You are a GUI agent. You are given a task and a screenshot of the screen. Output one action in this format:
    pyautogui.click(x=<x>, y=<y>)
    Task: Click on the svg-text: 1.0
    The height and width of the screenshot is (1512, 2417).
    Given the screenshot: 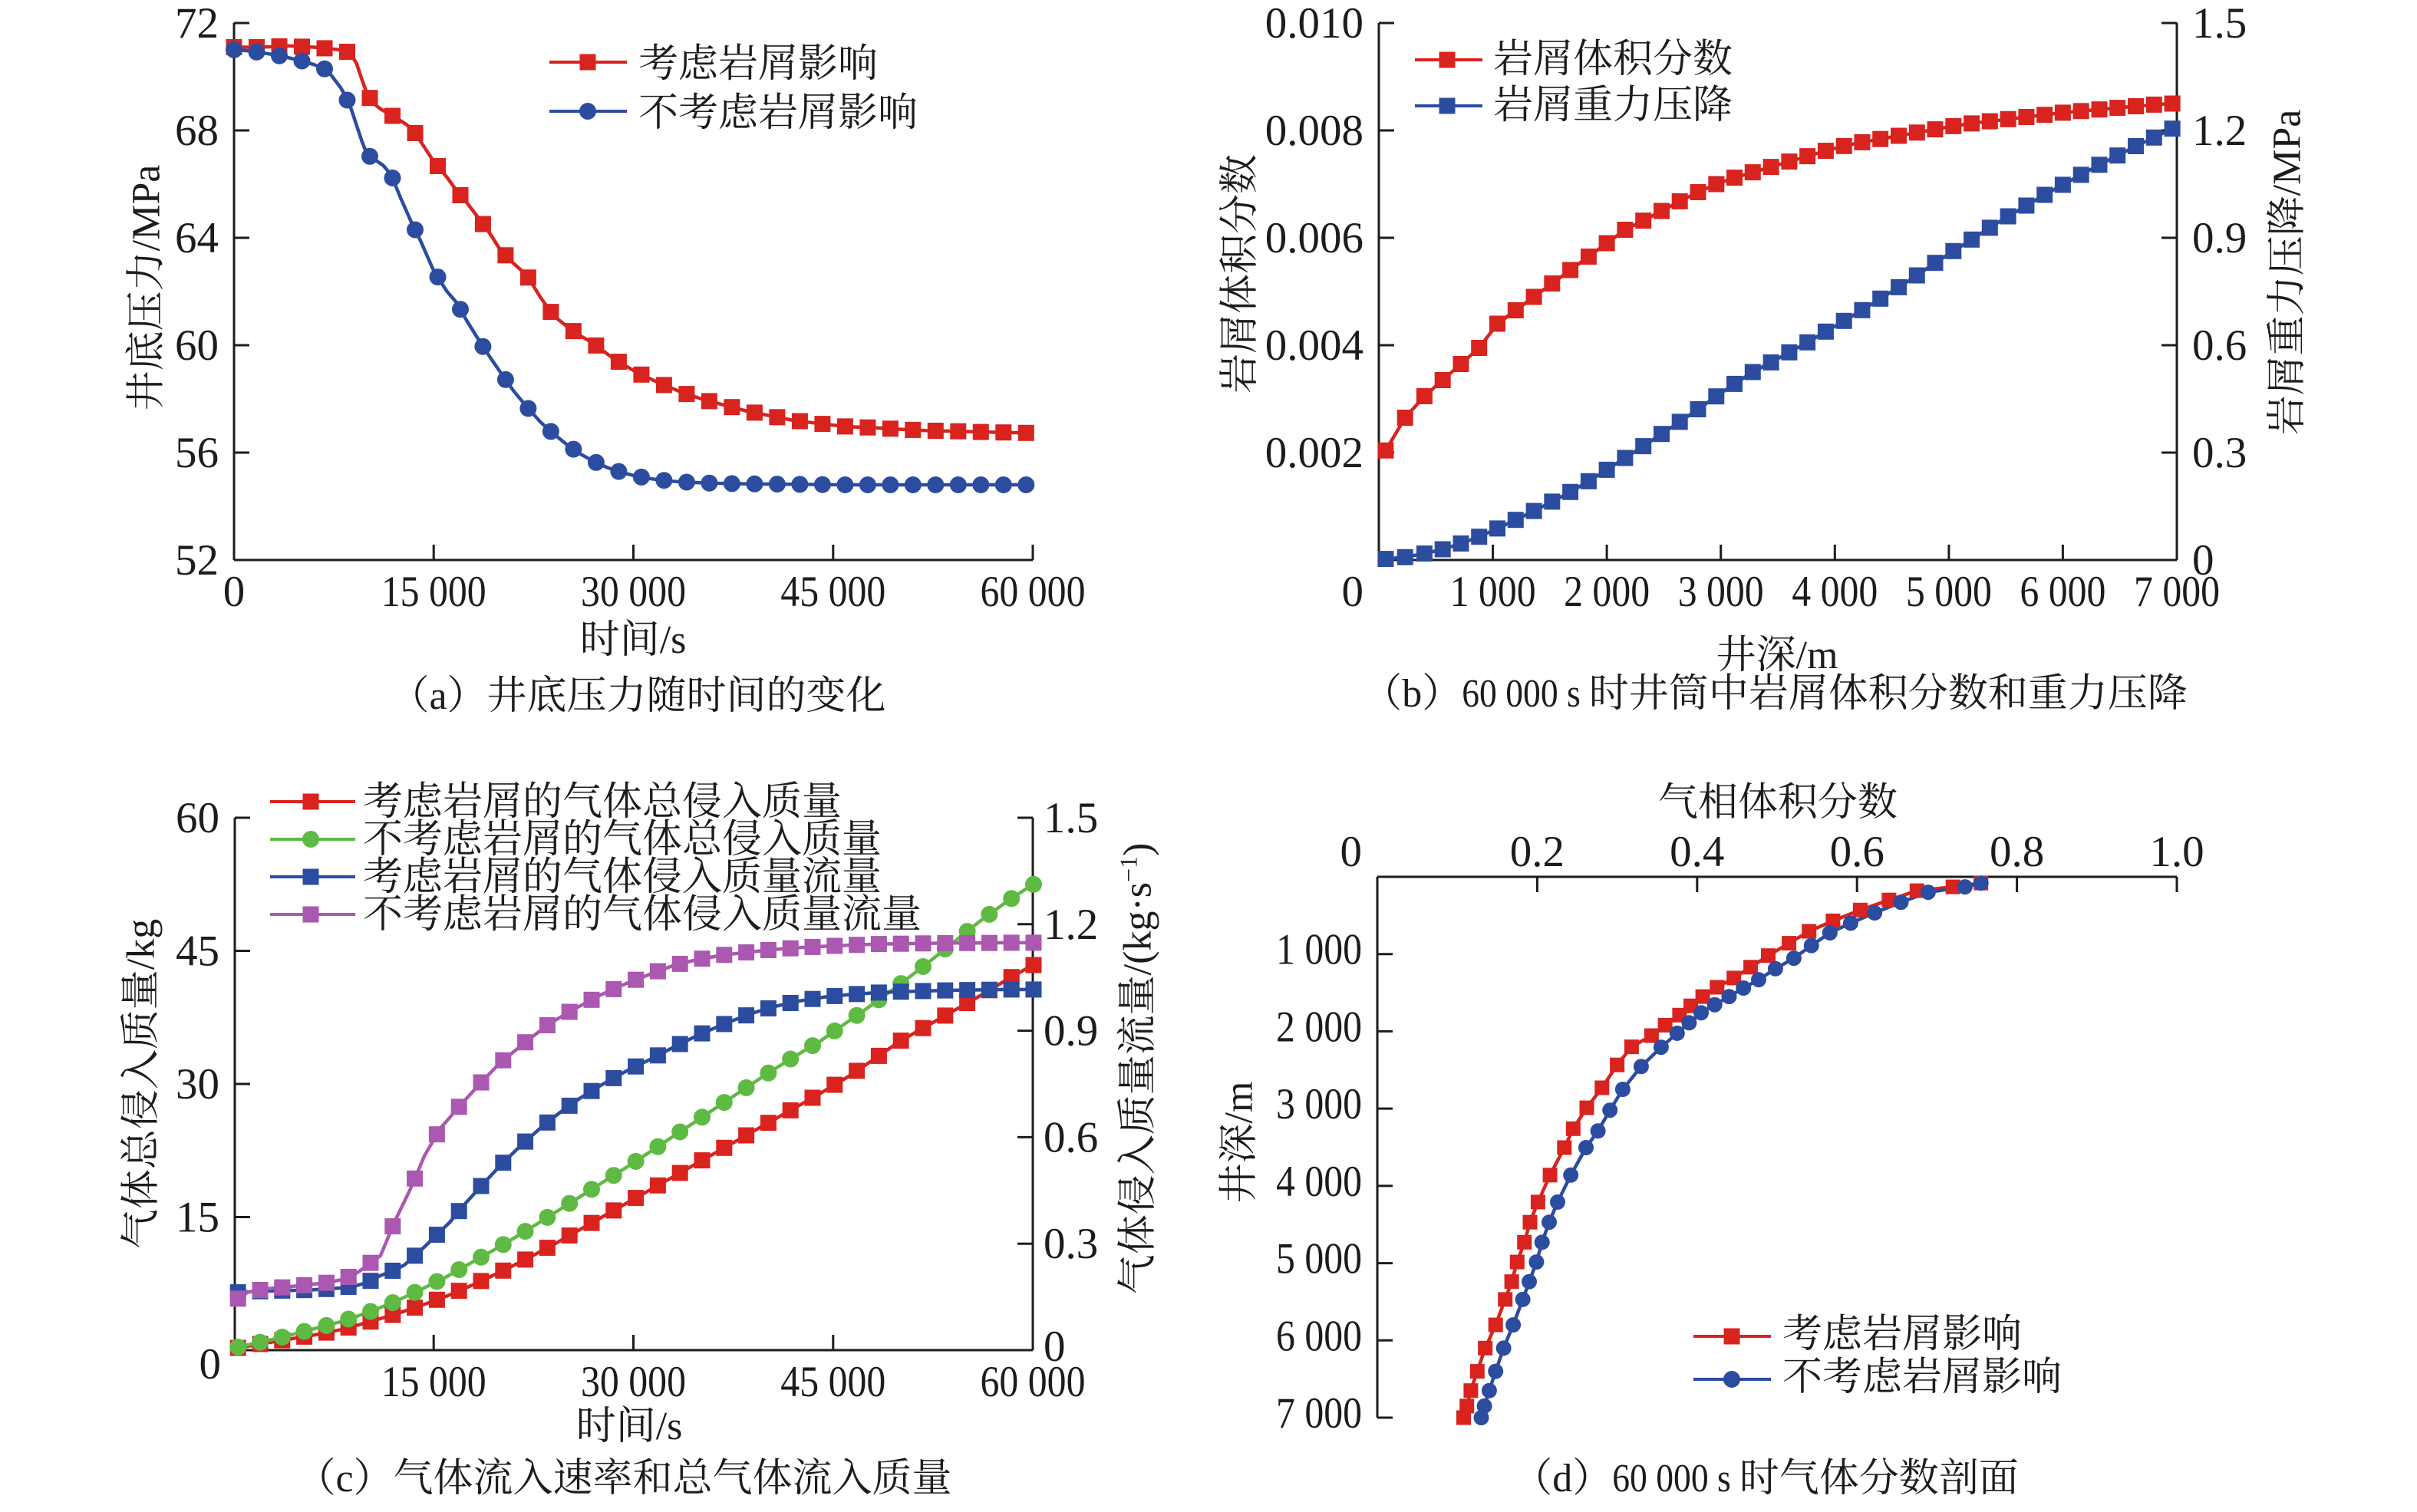 What is the action you would take?
    pyautogui.click(x=2176, y=852)
    